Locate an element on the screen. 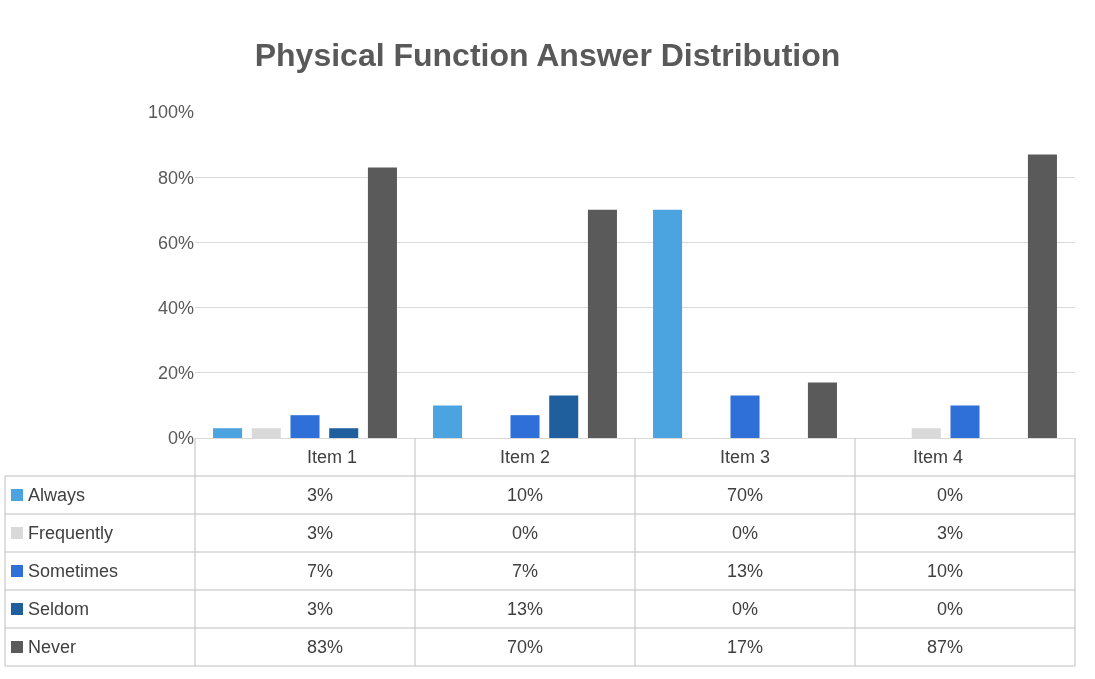 The height and width of the screenshot is (679, 1095). x-tick-label: Item 1 is located at coordinates (332, 457).